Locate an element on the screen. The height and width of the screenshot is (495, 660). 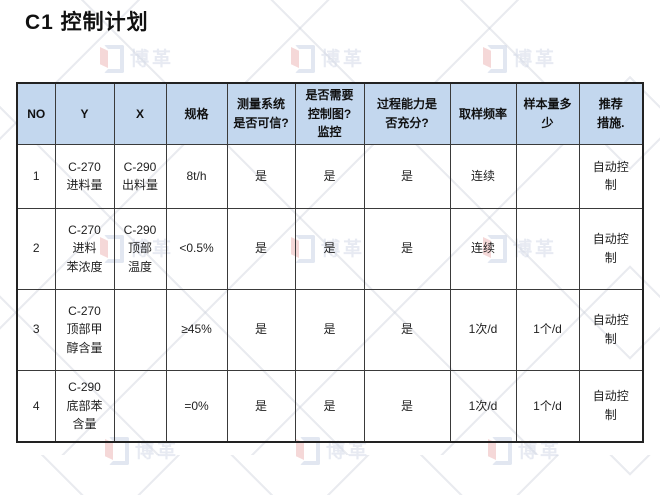
cell-y: C-270 顶部甲 醇含量 is located at coordinates (84, 329).